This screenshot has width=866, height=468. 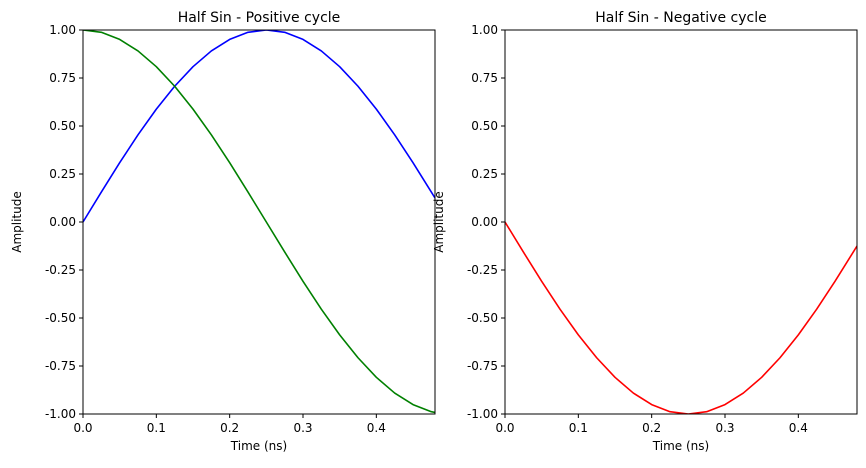 I want to click on chart-title: Half Sin - Positive cycle, so click(x=259, y=18).